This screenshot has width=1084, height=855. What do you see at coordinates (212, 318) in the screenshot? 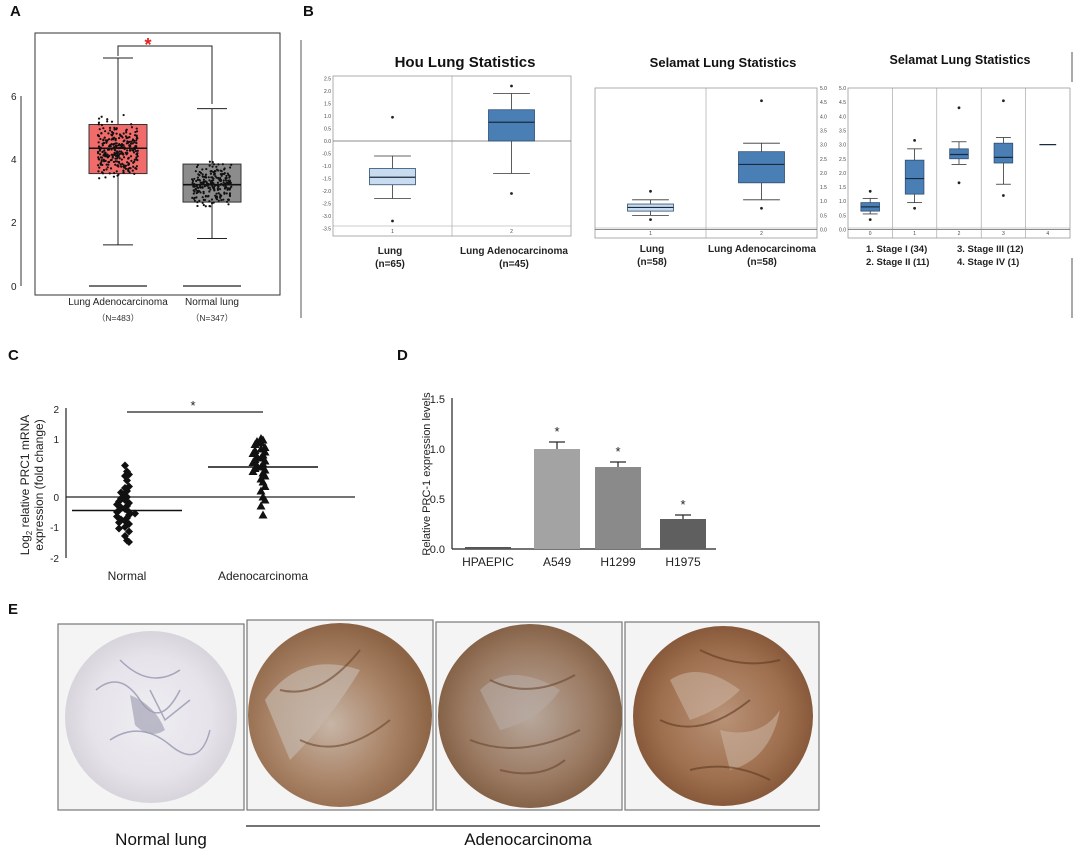
I see `panel-a-n-normal: （N=347）` at bounding box center [212, 318].